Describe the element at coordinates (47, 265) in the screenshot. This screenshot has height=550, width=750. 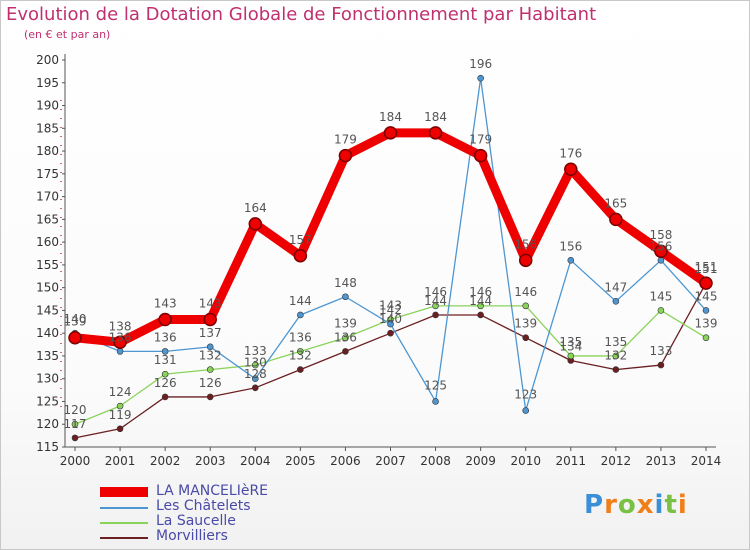
I see `y-tick-label: 155` at that location.